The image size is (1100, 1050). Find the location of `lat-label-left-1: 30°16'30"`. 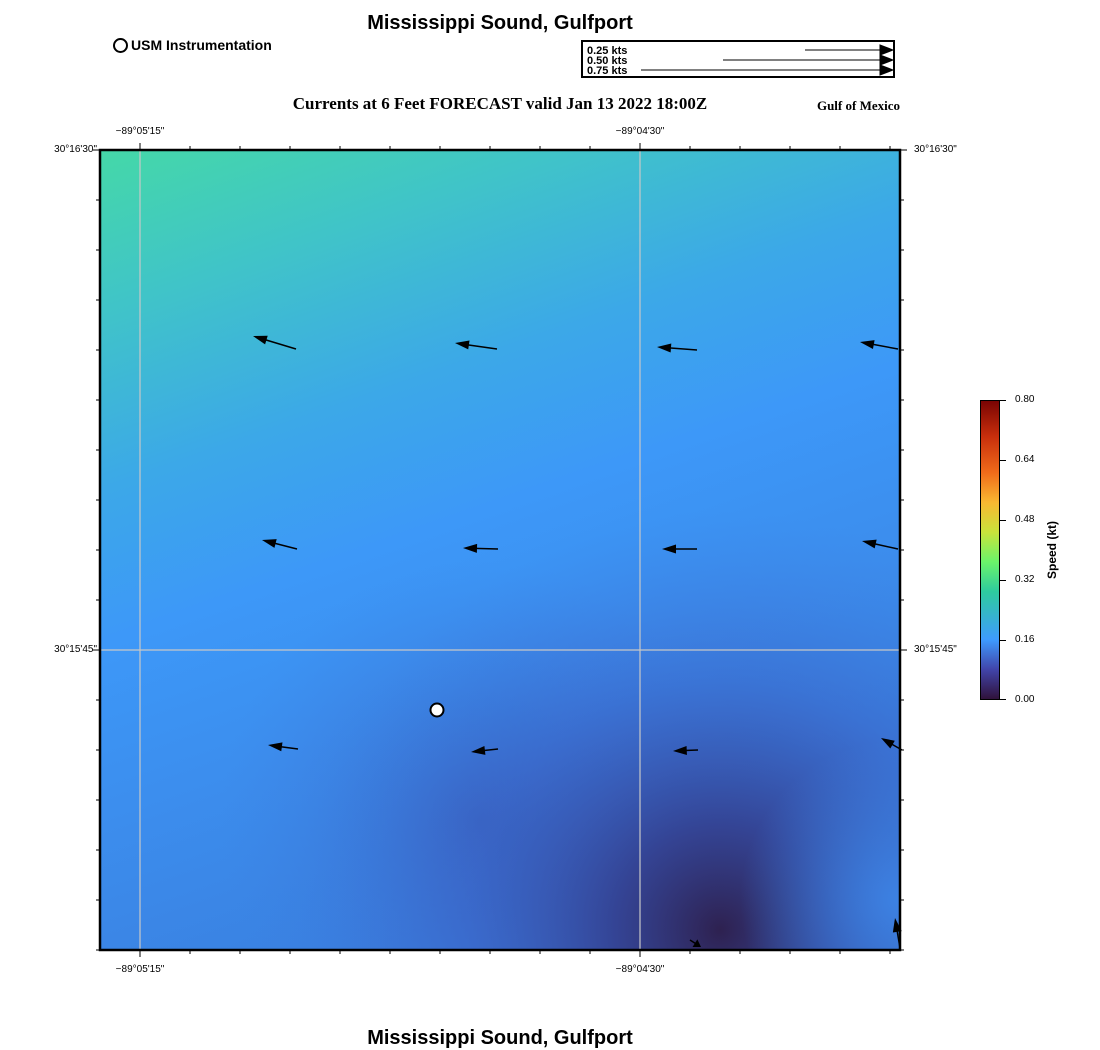

lat-label-left-1: 30°16'30" is located at coordinates (75, 149).